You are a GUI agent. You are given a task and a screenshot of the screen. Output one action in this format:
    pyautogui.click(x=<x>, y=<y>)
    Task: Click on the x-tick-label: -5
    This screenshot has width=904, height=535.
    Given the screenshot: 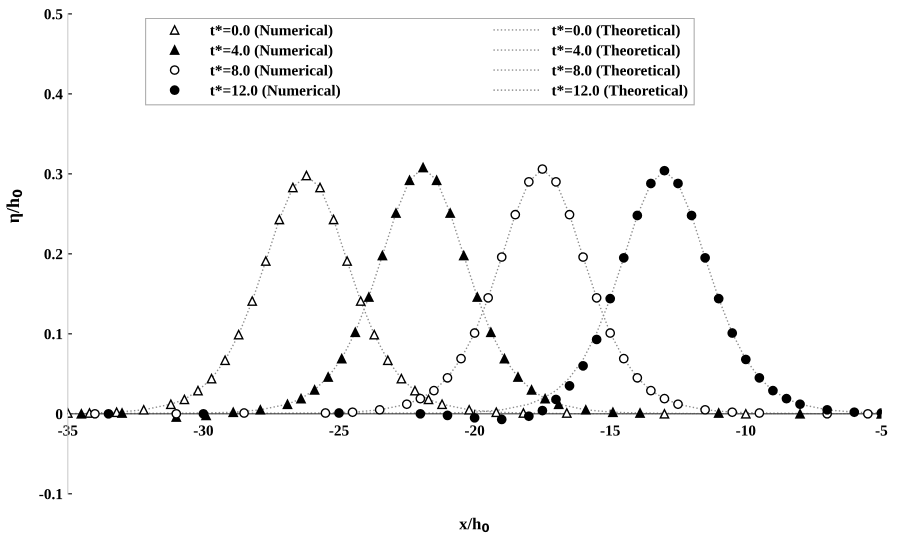 What is the action you would take?
    pyautogui.click(x=882, y=431)
    